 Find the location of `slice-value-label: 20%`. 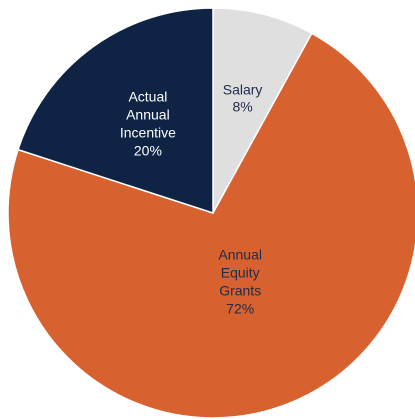

slice-value-label: 20% is located at coordinates (148, 150).